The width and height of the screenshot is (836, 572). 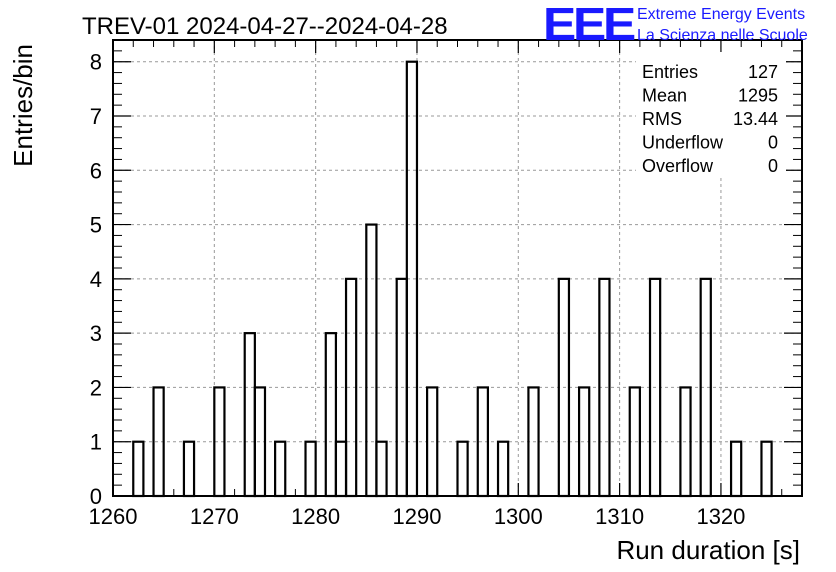 What do you see at coordinates (588, 25) in the screenshot?
I see `eee-logo-mark: EEE` at bounding box center [588, 25].